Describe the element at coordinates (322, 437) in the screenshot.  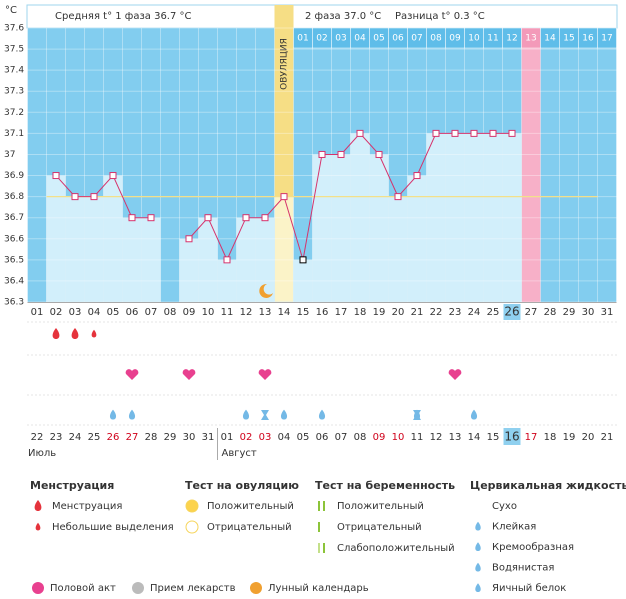
I see `date: 06` at that location.